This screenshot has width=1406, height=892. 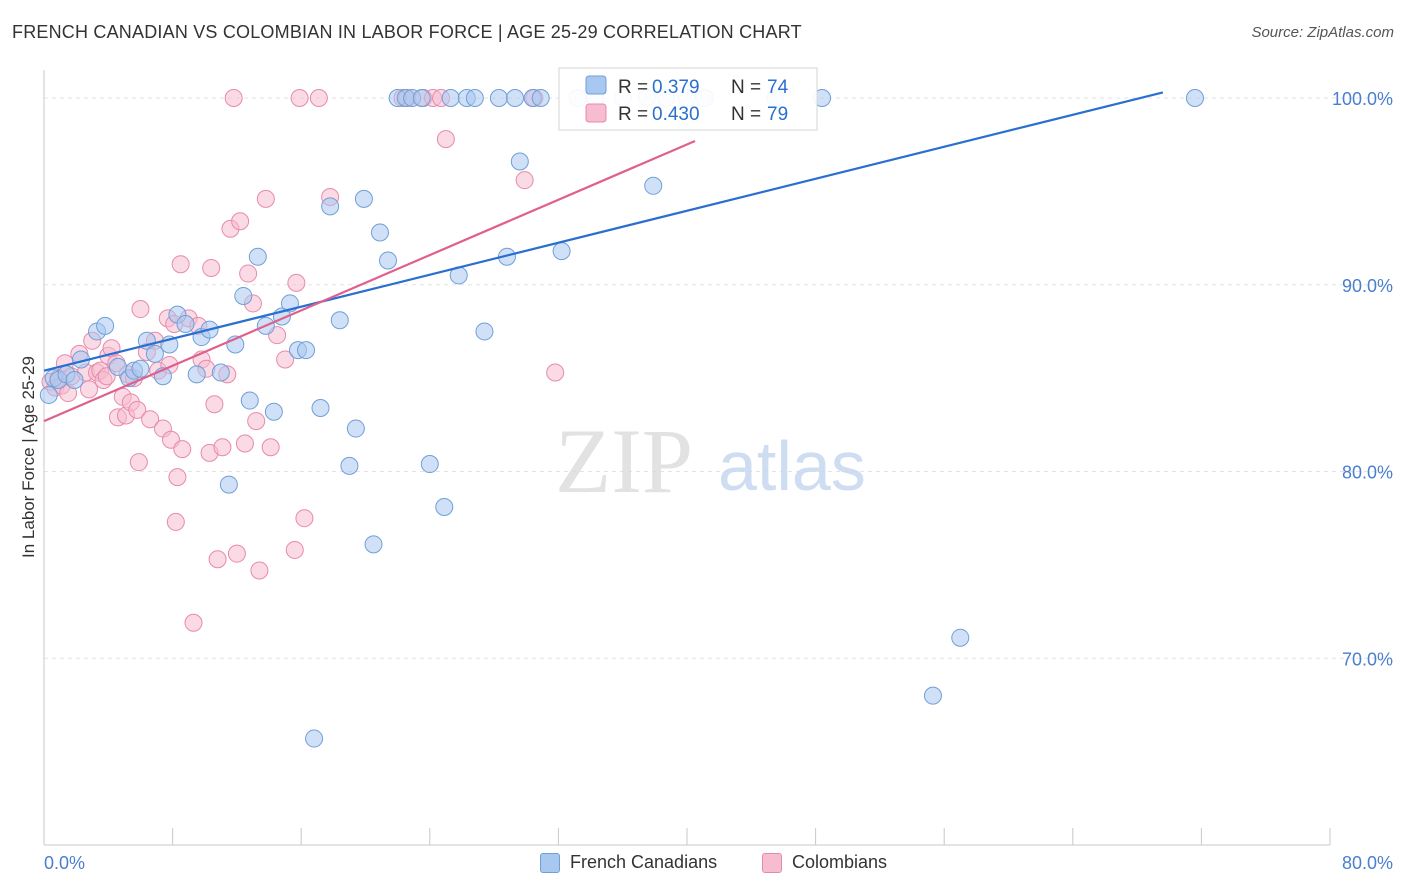 What do you see at coordinates (1362, 379) in the screenshot?
I see `y-tick-labels: 70.0% 80.0% 90.0% 100.0%` at bounding box center [1362, 379].